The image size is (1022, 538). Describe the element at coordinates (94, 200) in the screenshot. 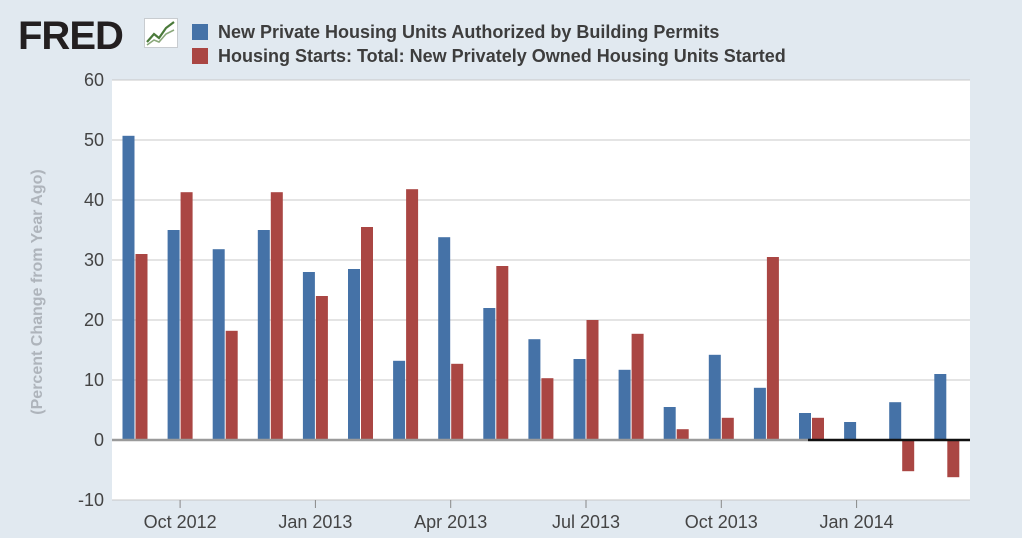

I see `y-tick-label: 40` at that location.